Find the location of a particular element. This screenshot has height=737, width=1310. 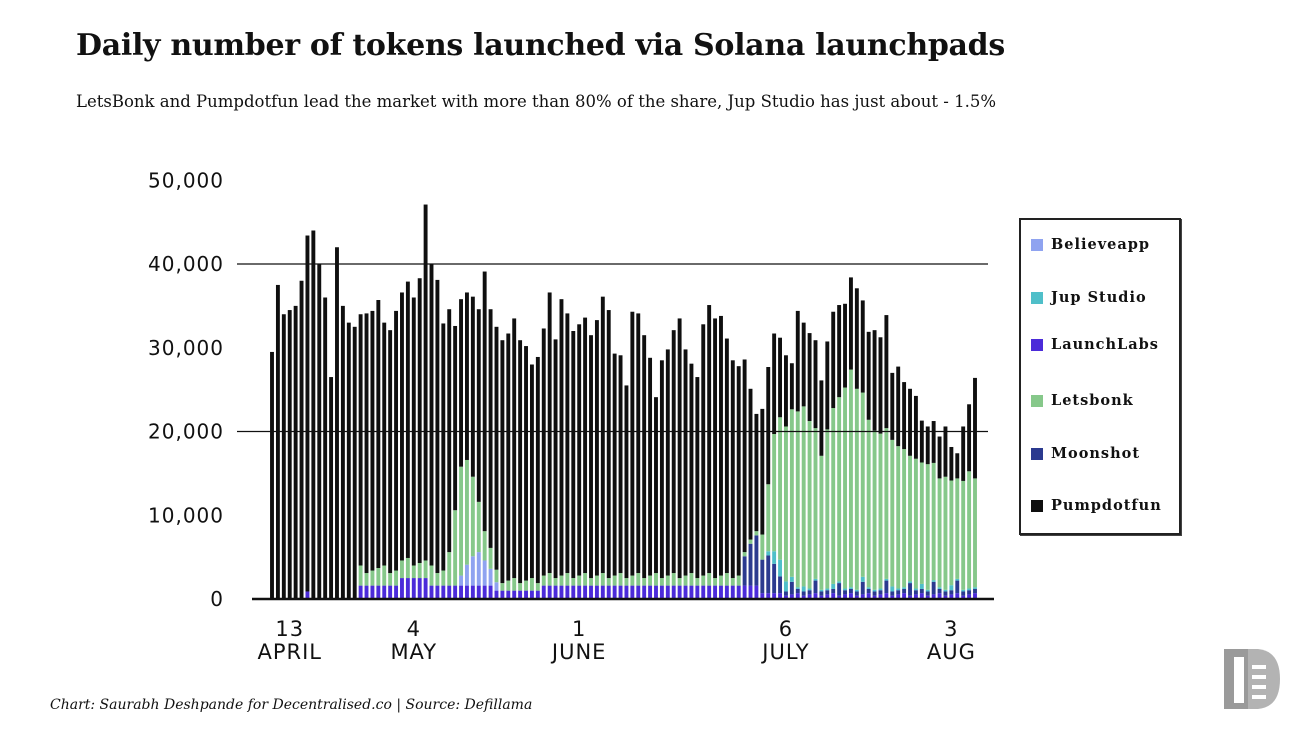

reference-lines is located at coordinates (612, 348).